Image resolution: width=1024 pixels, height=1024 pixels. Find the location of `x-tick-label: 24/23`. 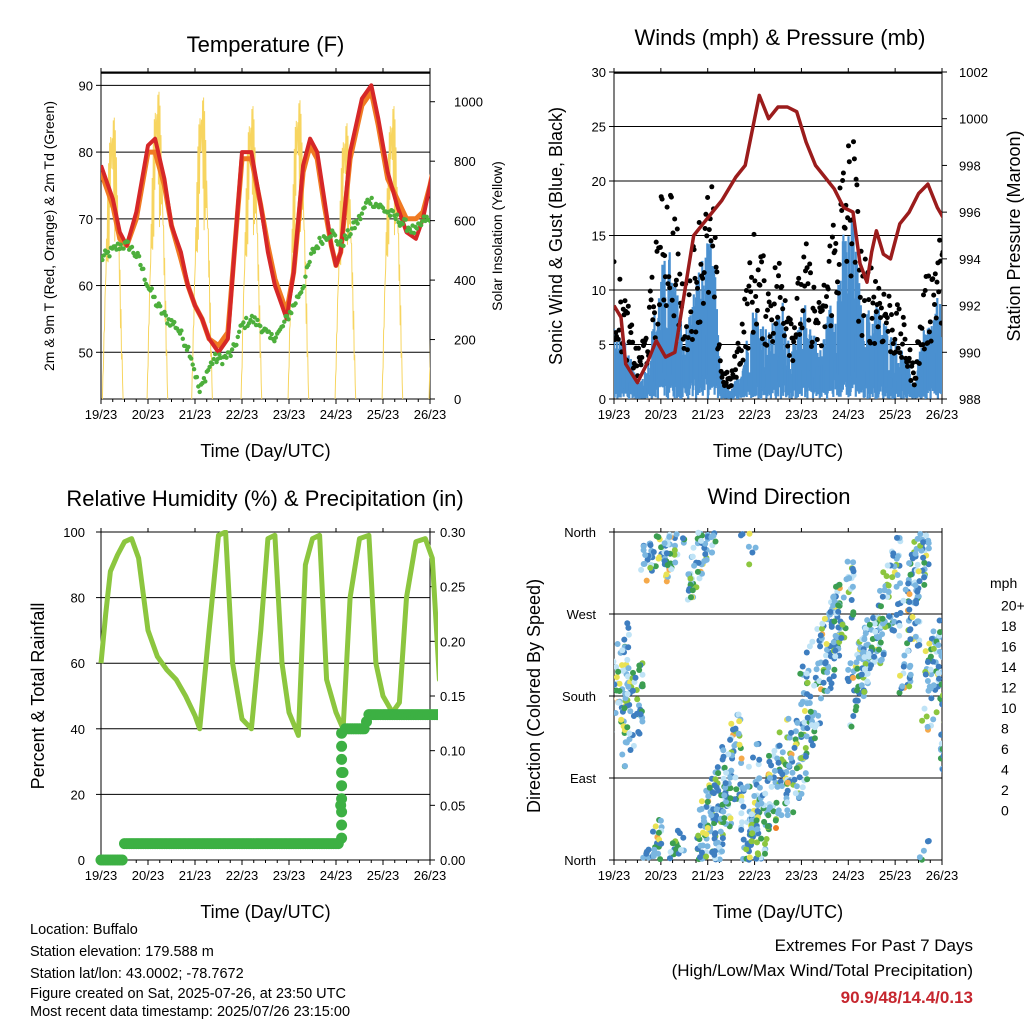

x-tick-label: 24/23 is located at coordinates (848, 875).